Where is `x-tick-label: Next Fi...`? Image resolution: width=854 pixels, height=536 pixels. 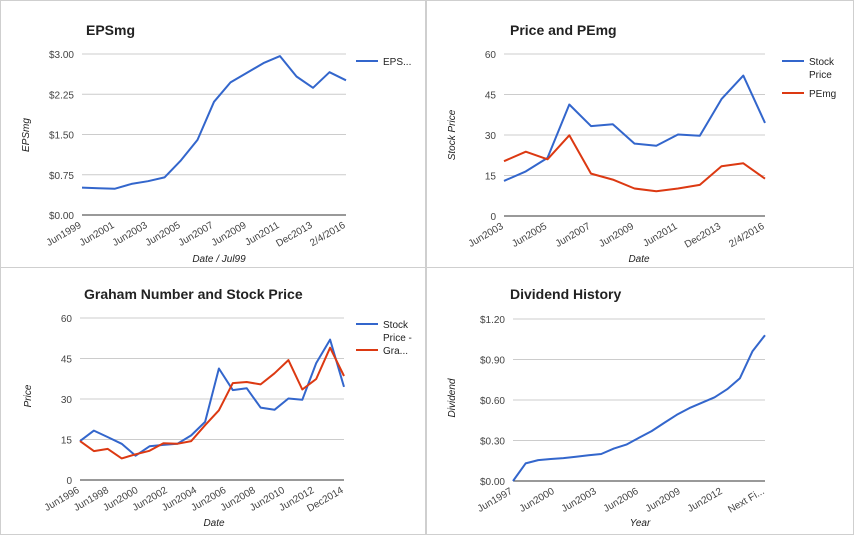 x-tick-label: Next Fi... is located at coordinates (746, 501).